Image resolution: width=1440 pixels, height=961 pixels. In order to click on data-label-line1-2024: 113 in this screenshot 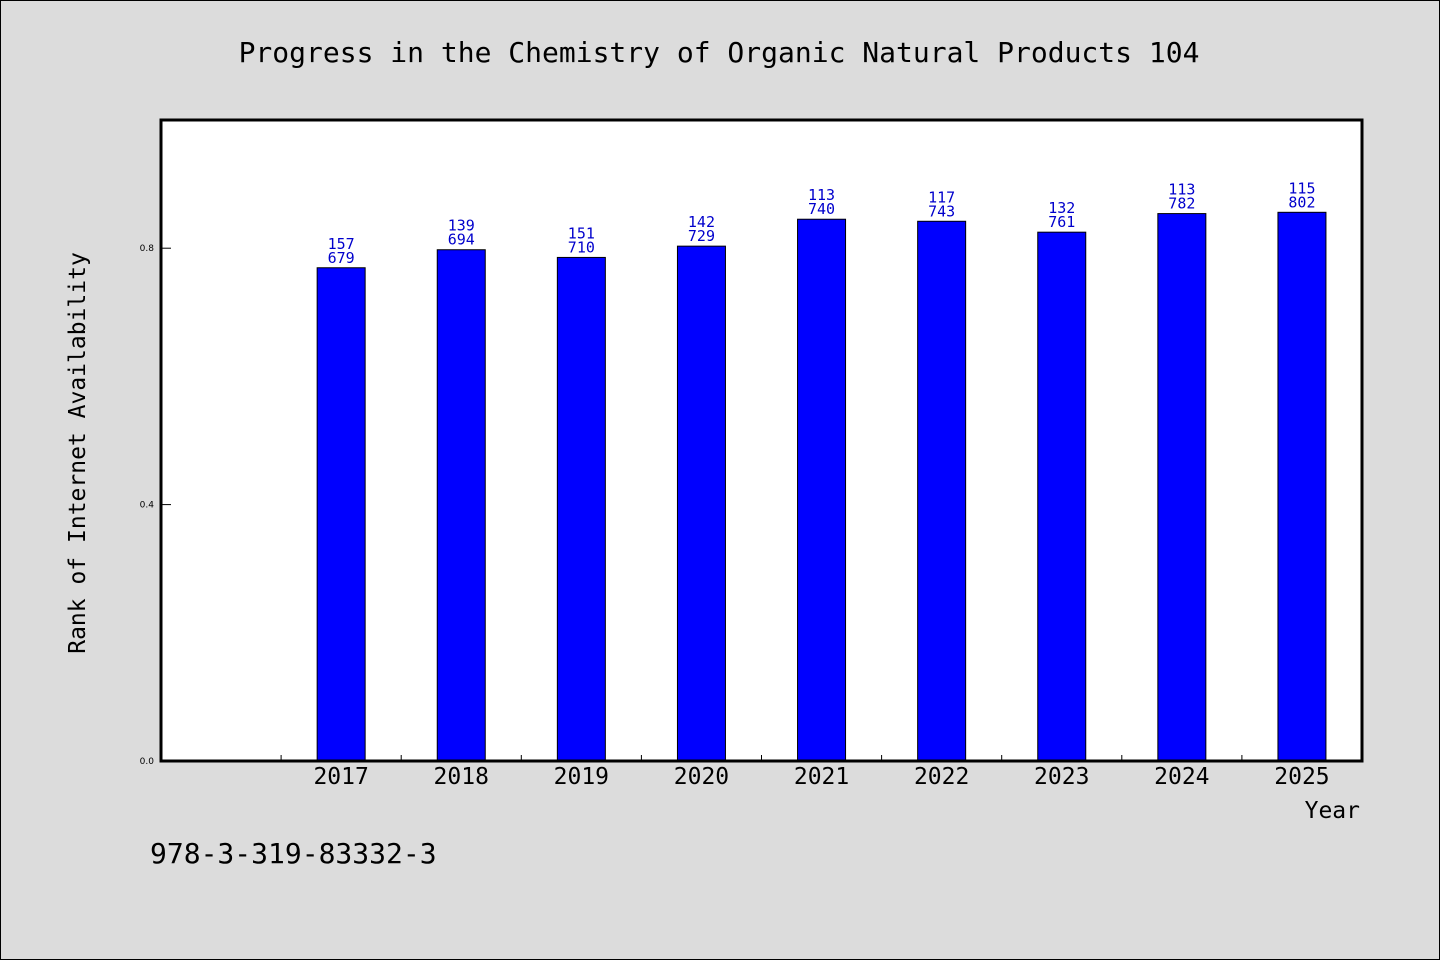, I will do `click(1181, 190)`.